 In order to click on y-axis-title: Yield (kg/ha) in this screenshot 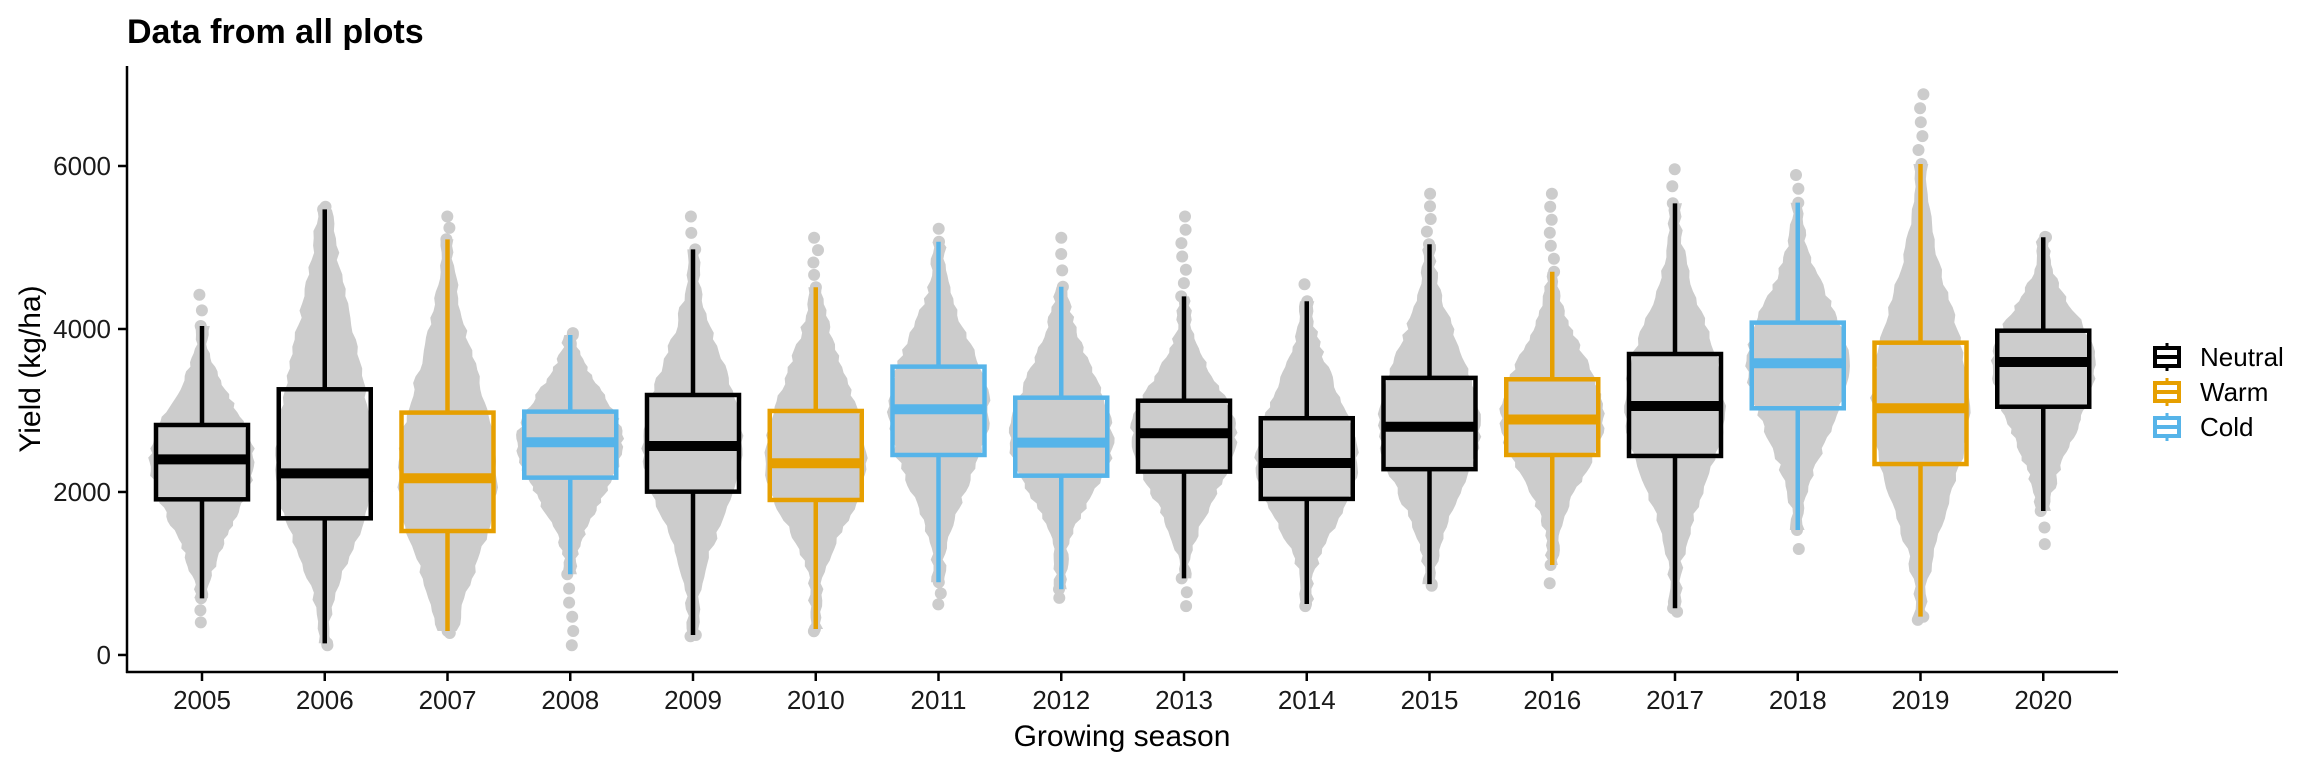, I will do `click(30, 368)`.